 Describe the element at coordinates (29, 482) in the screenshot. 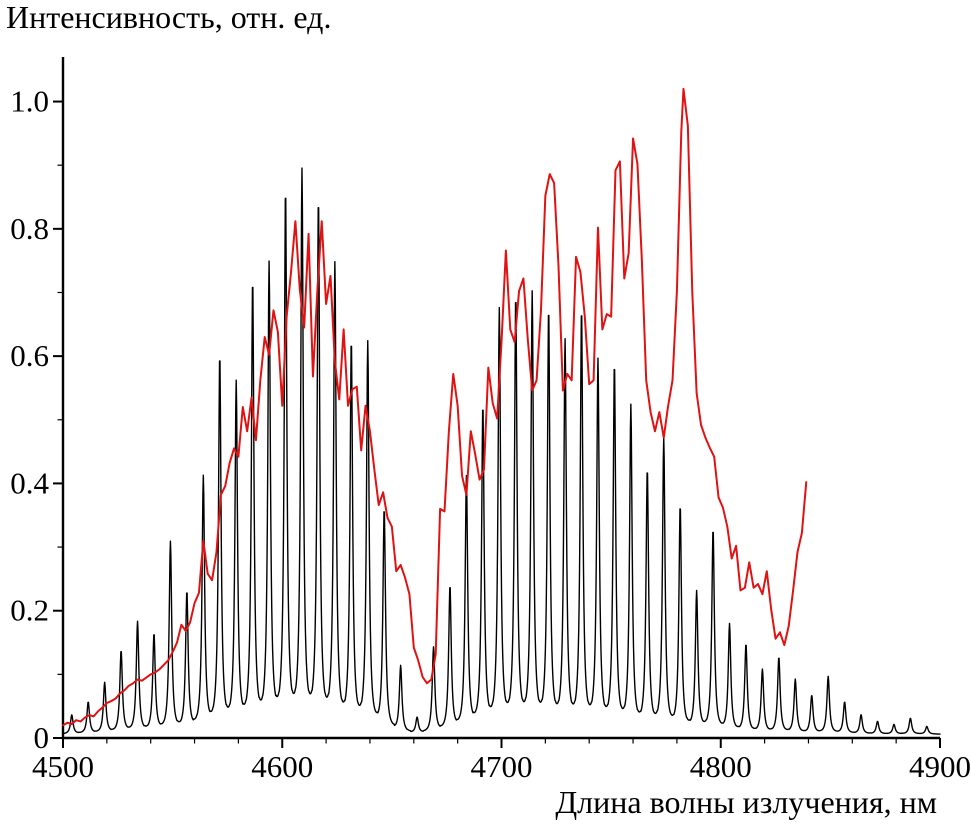

I see `y-tick-label: 0.4` at that location.